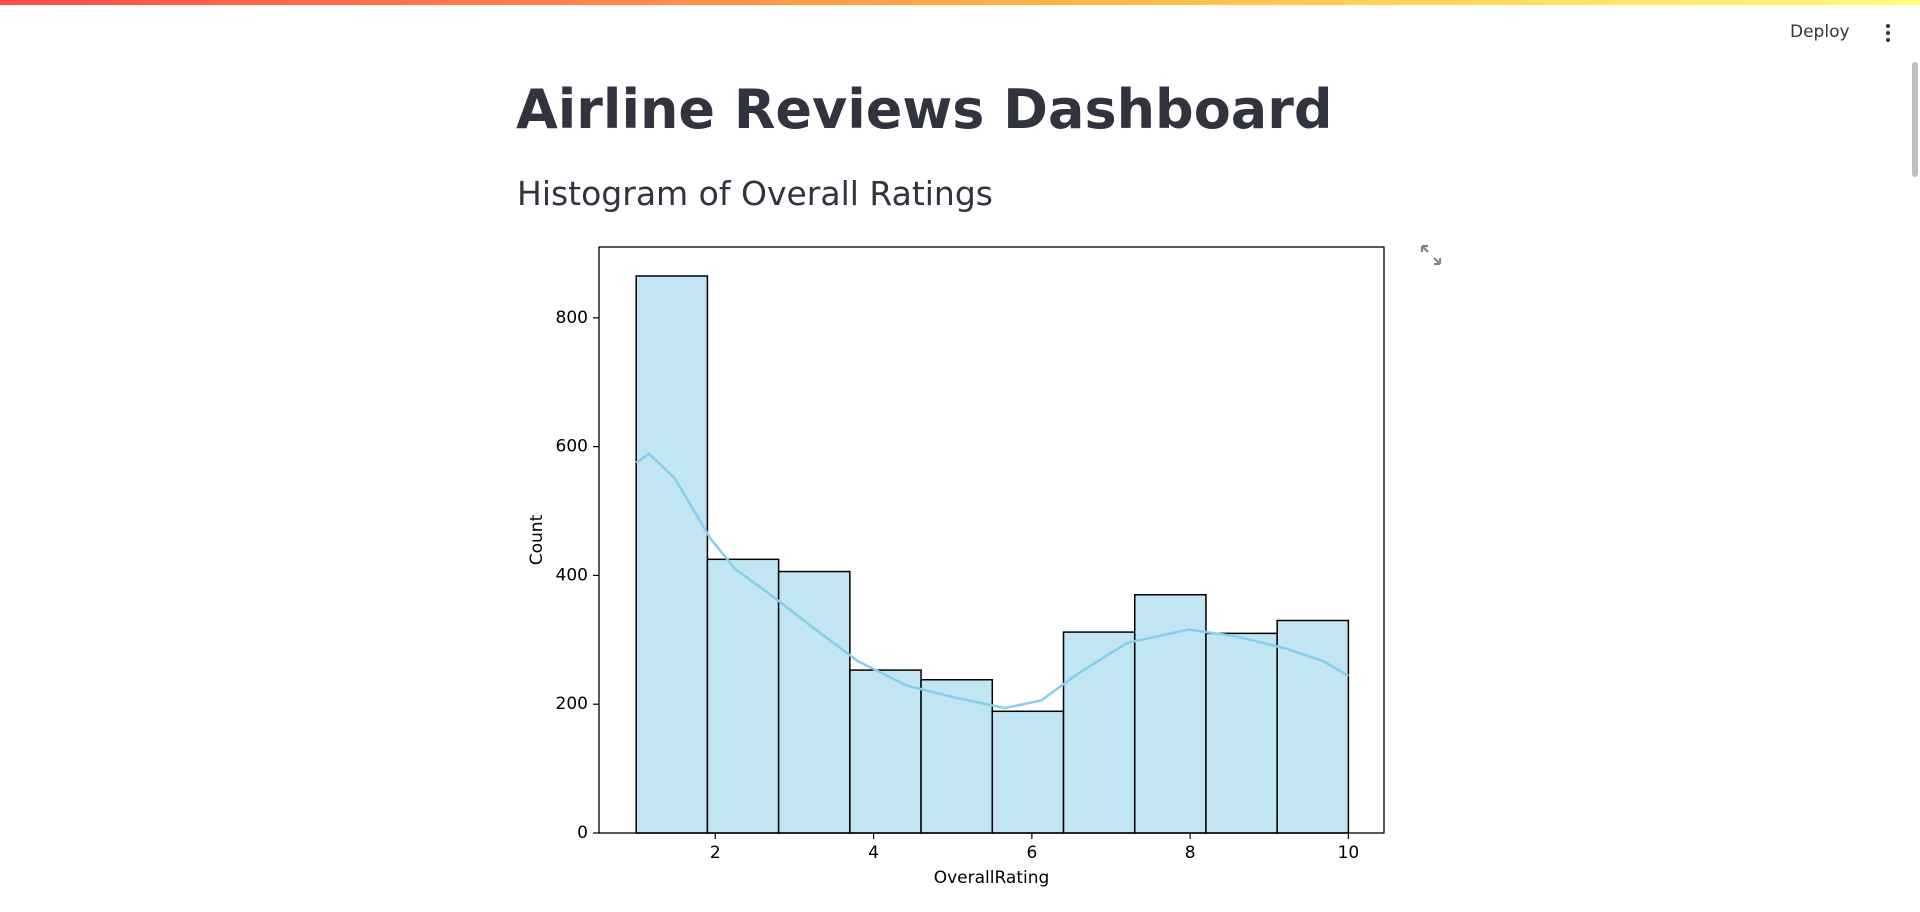  Describe the element at coordinates (715, 853) in the screenshot. I see `x-tick-label: 2` at that location.